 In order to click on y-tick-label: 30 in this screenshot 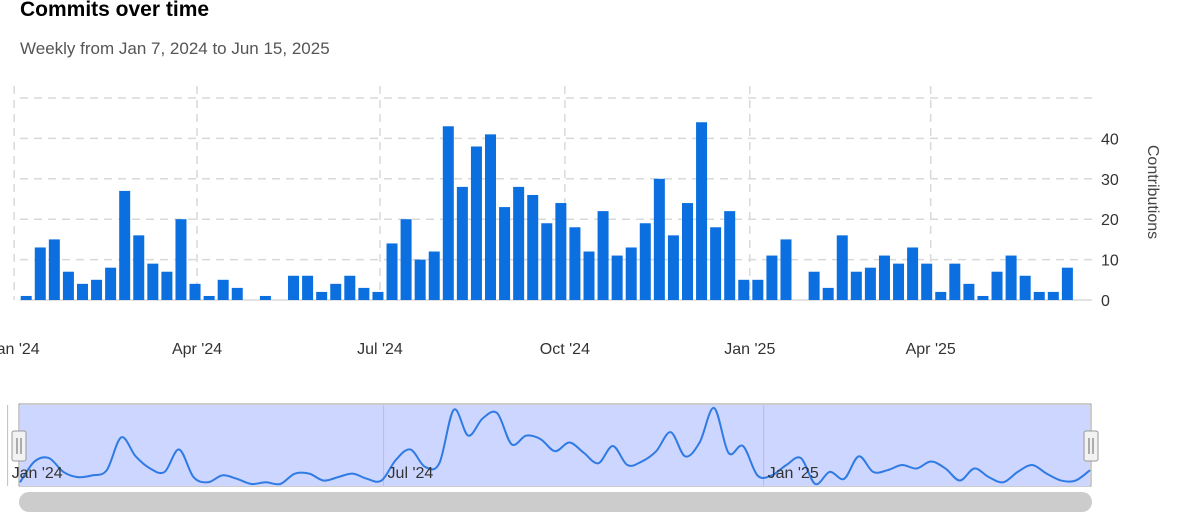, I will do `click(1110, 180)`.